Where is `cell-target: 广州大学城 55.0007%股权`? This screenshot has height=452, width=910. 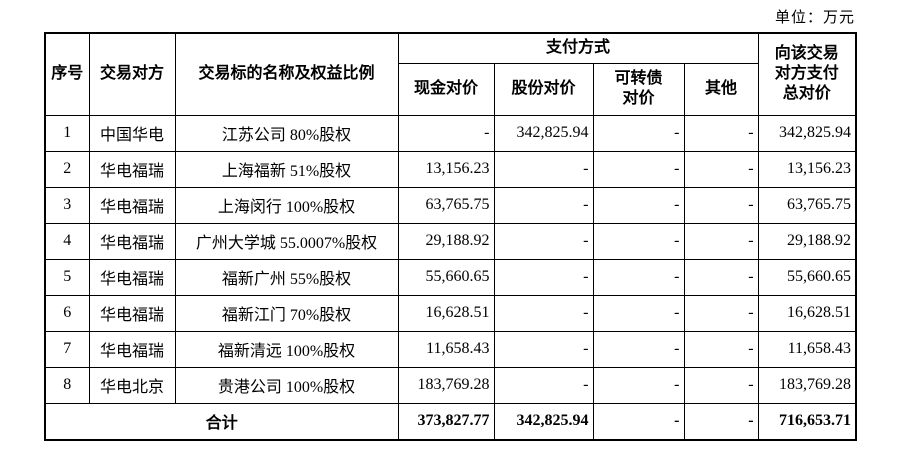 cell-target: 广州大学城 55.0007%股权 is located at coordinates (286, 241).